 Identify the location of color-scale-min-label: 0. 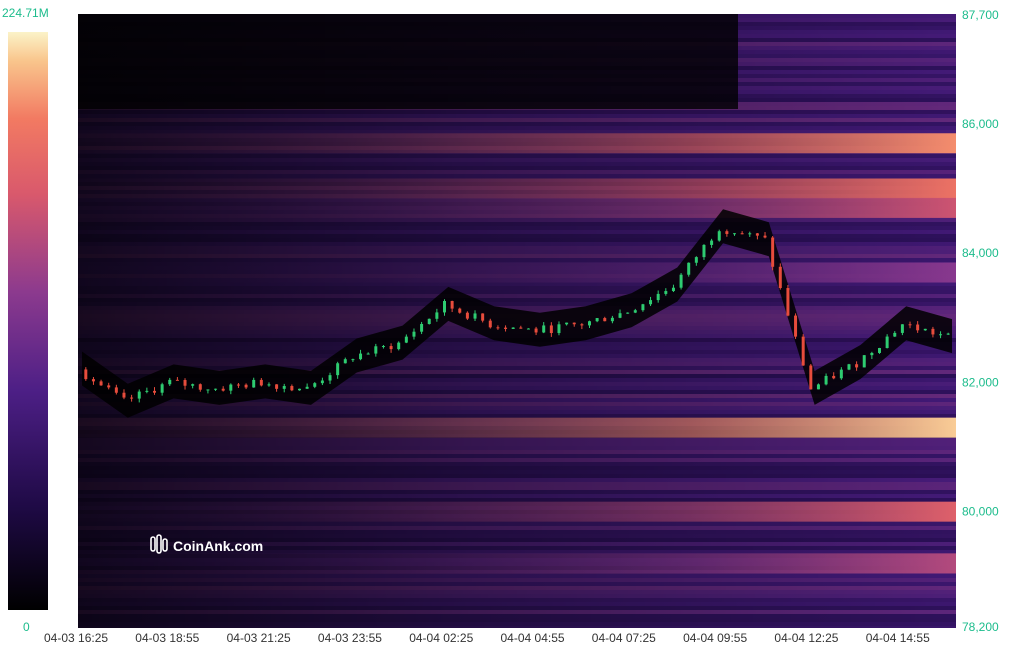
(26, 627).